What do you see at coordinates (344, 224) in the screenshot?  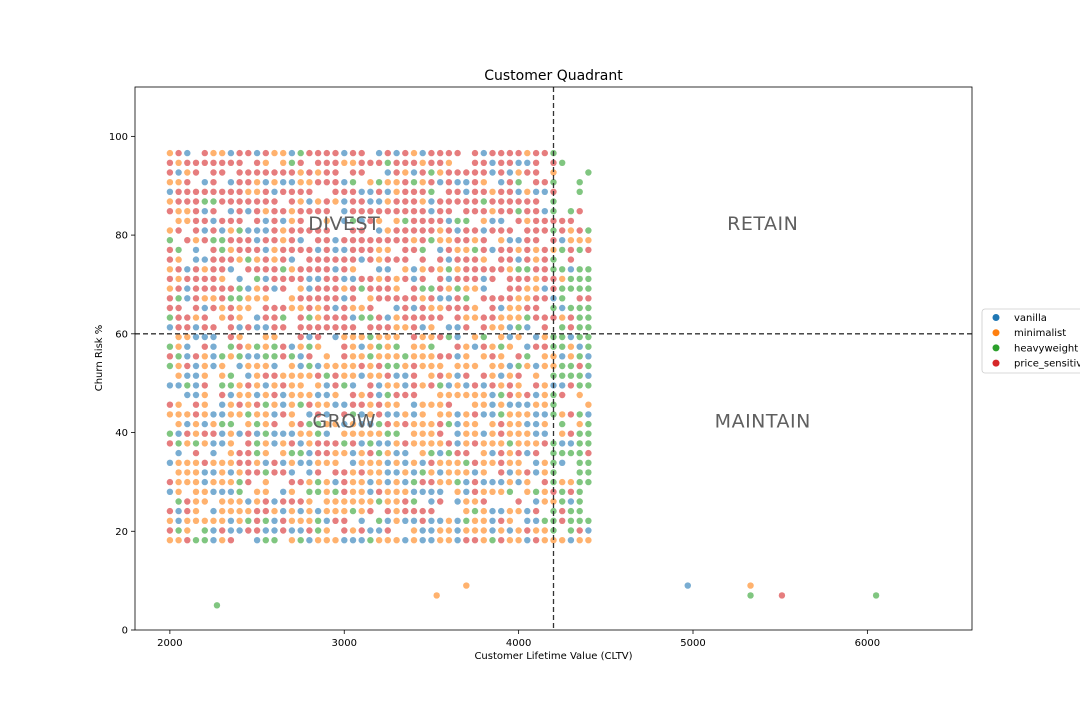 I see `quadrant-label-divest: DIVEST` at bounding box center [344, 224].